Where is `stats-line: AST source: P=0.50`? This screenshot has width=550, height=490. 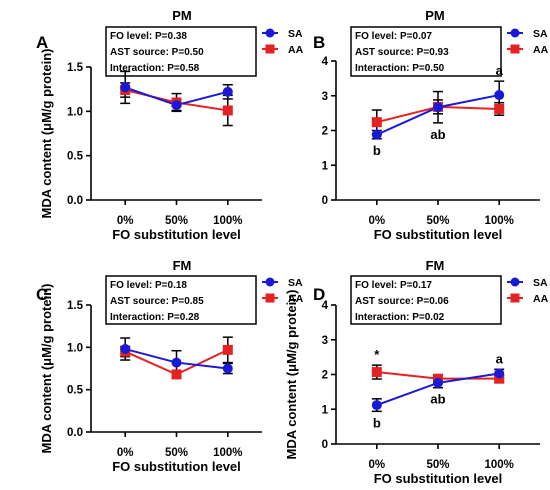 stats-line: AST source: P=0.50 is located at coordinates (157, 52).